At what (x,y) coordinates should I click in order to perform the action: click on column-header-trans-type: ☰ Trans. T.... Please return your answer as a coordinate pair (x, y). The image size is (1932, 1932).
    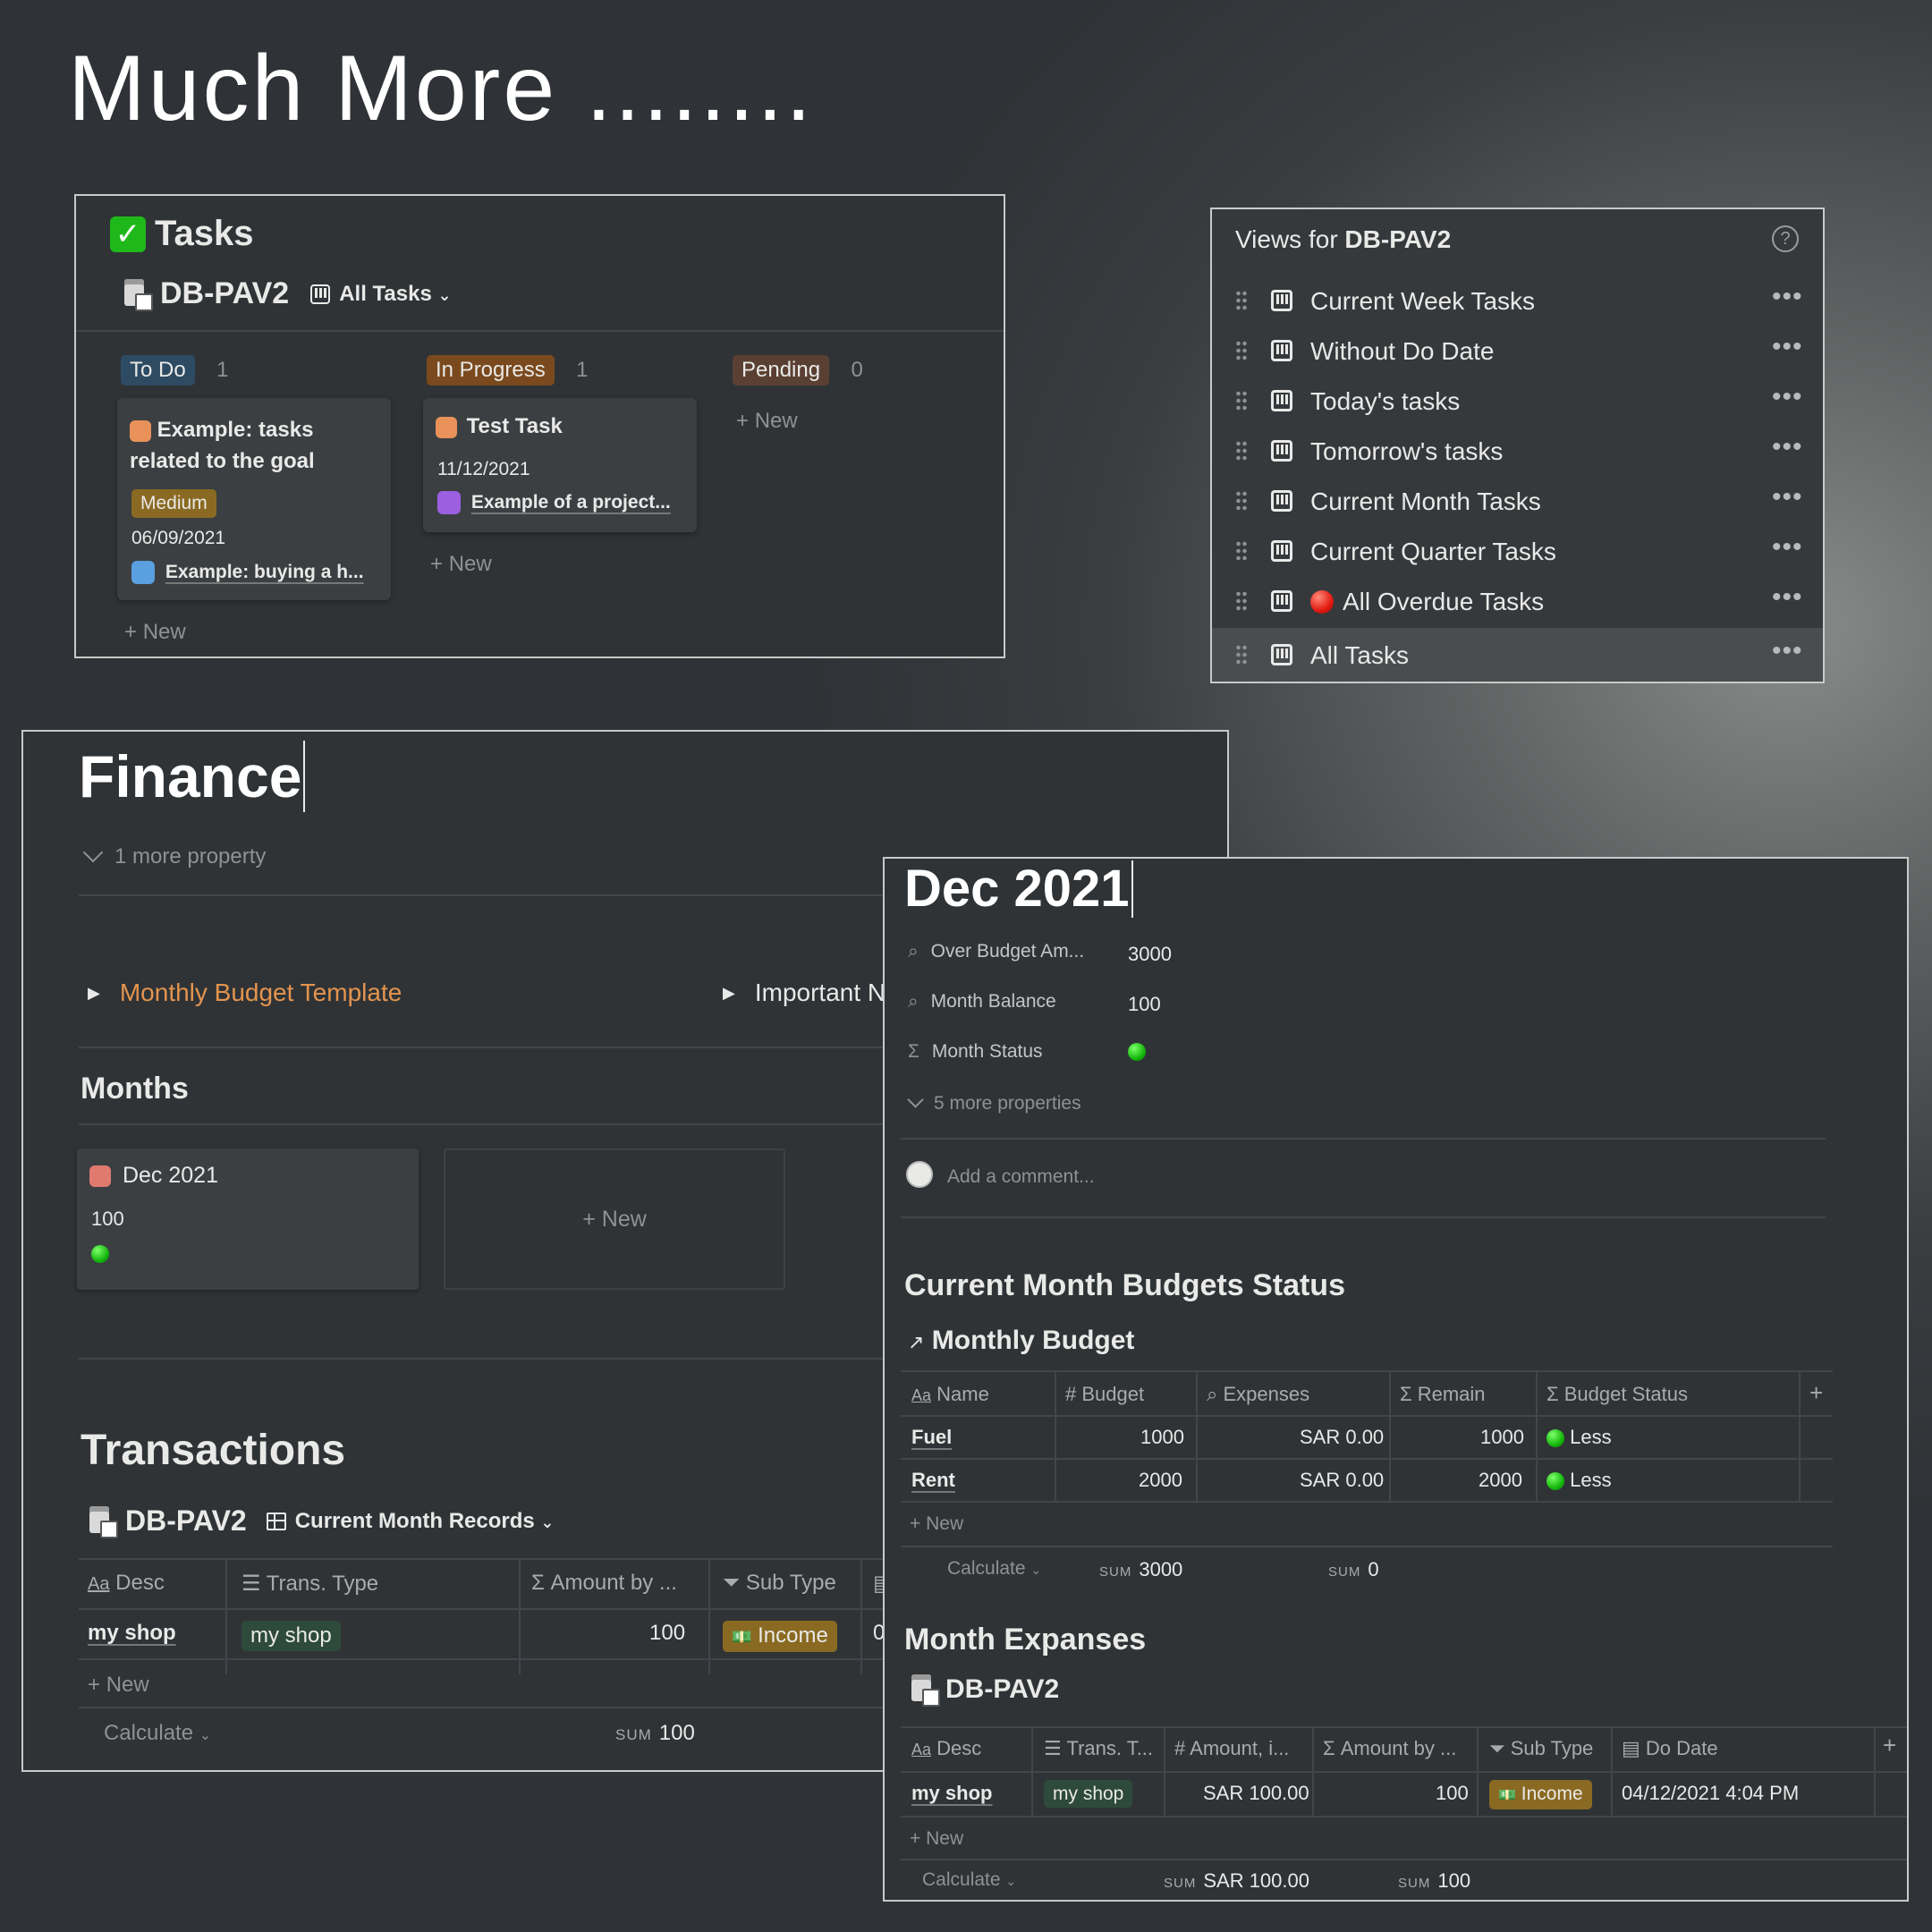
    Looking at the image, I should click on (1099, 1748).